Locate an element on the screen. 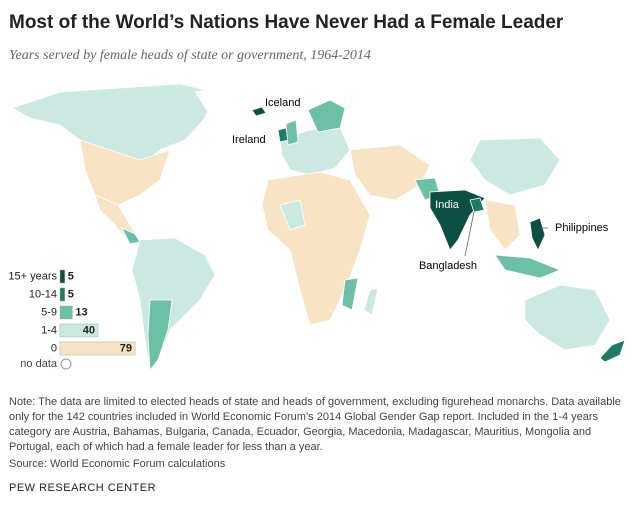 The height and width of the screenshot is (513, 640). legend-label: 5-9 is located at coordinates (49, 312).